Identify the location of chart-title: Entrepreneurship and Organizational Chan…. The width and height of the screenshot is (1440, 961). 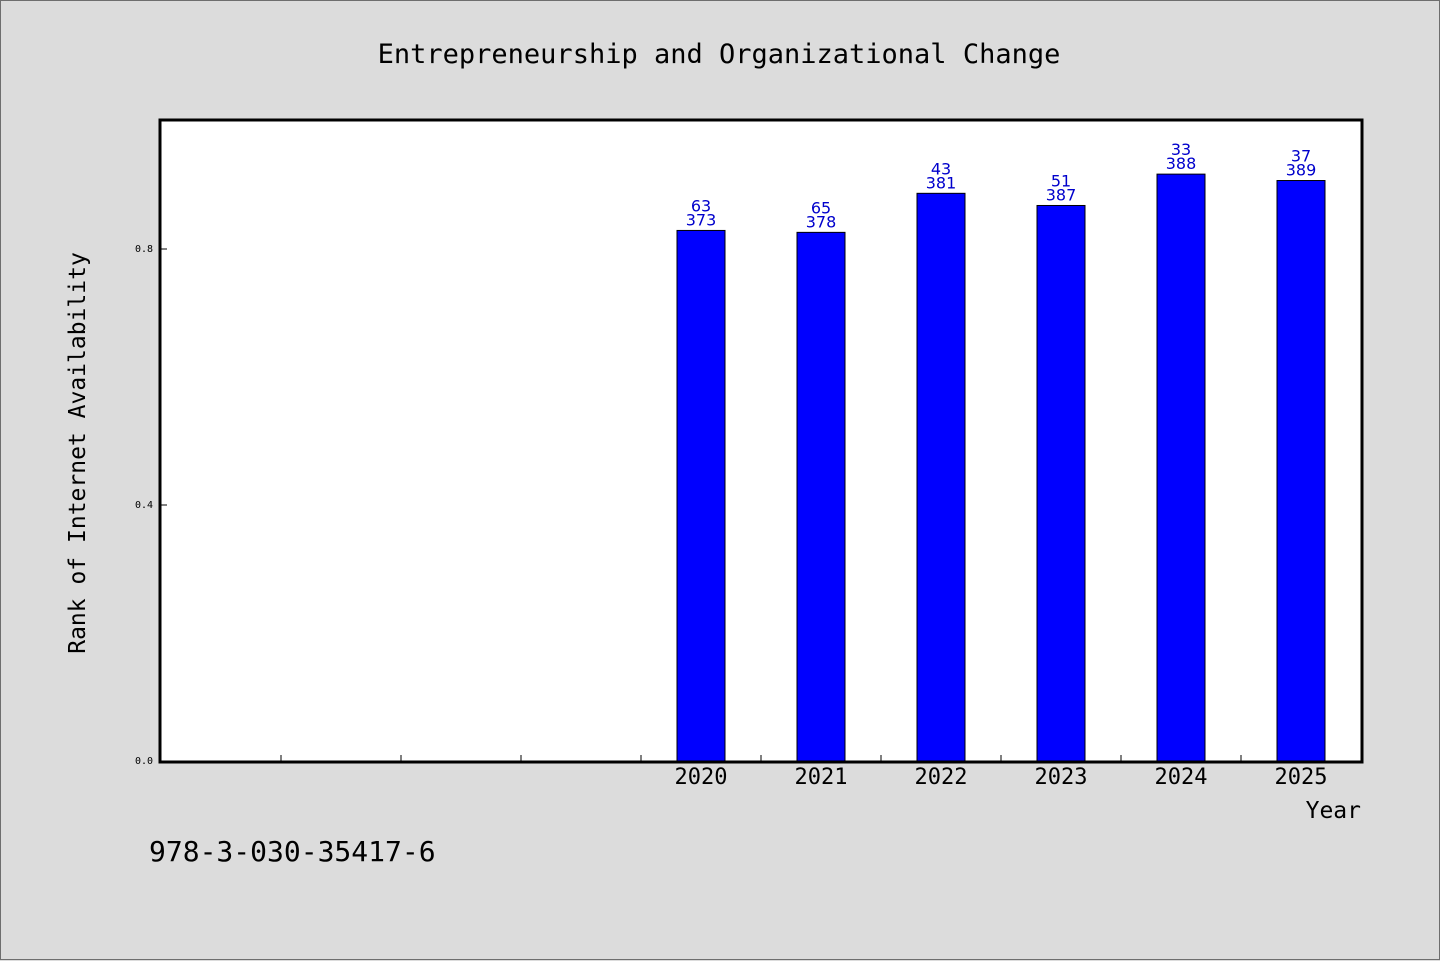
(719, 54).